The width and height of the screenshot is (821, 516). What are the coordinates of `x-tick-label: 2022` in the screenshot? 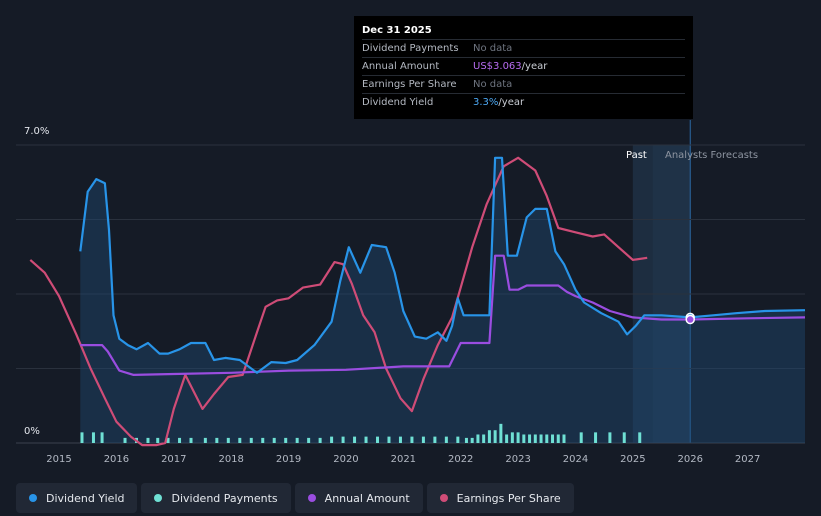 It's located at (460, 459).